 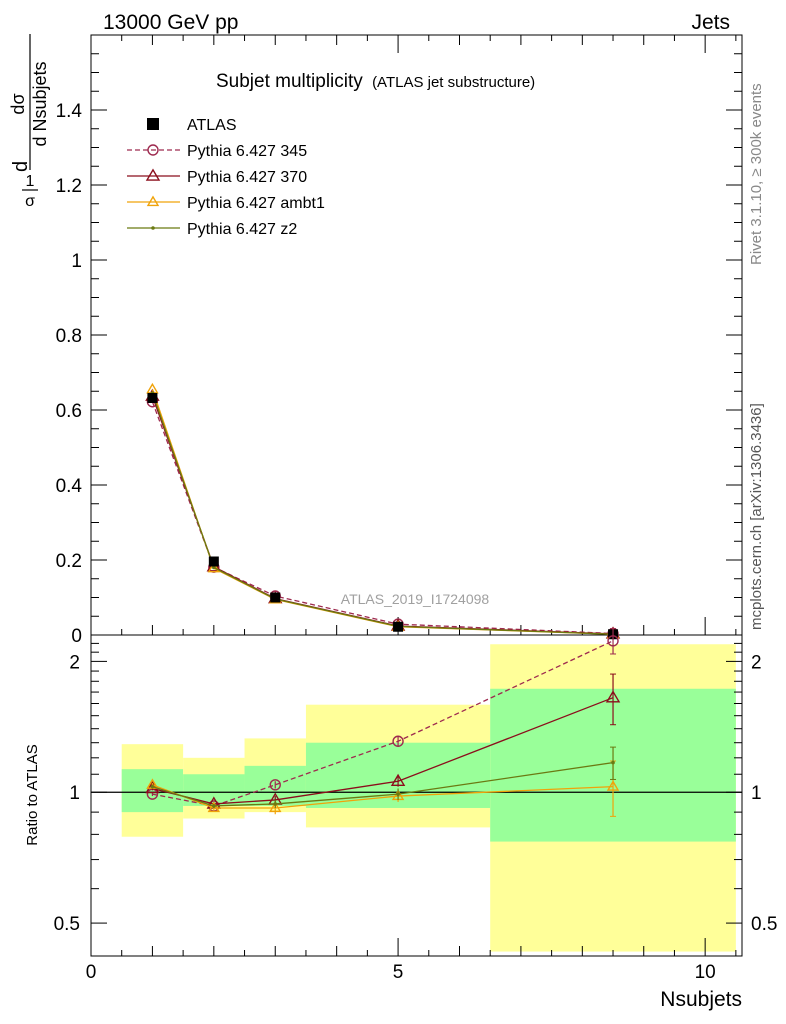 I want to click on legend-label: ATLAS, so click(x=212, y=125).